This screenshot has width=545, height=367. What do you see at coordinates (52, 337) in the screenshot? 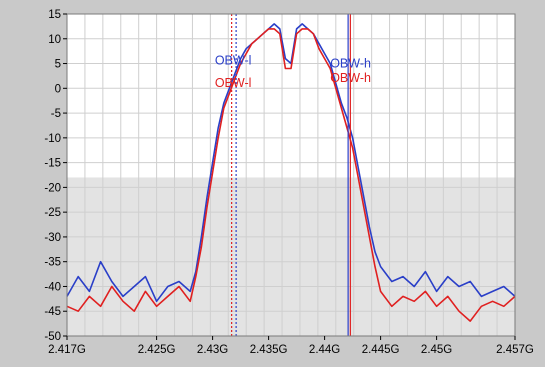
I see `y-tick-label: -50` at bounding box center [52, 337].